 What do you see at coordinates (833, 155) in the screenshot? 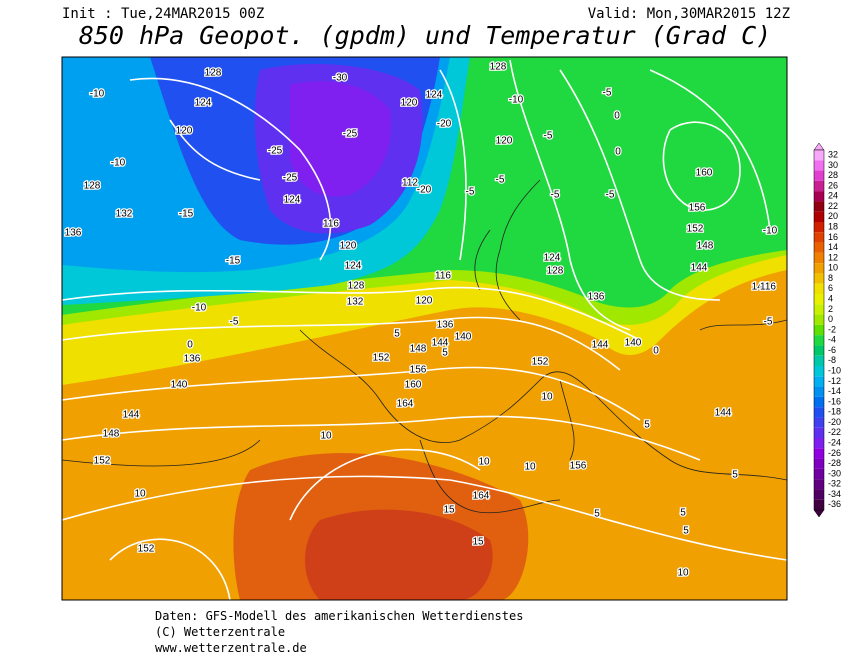
I see `colorbar-label: 32` at bounding box center [833, 155].